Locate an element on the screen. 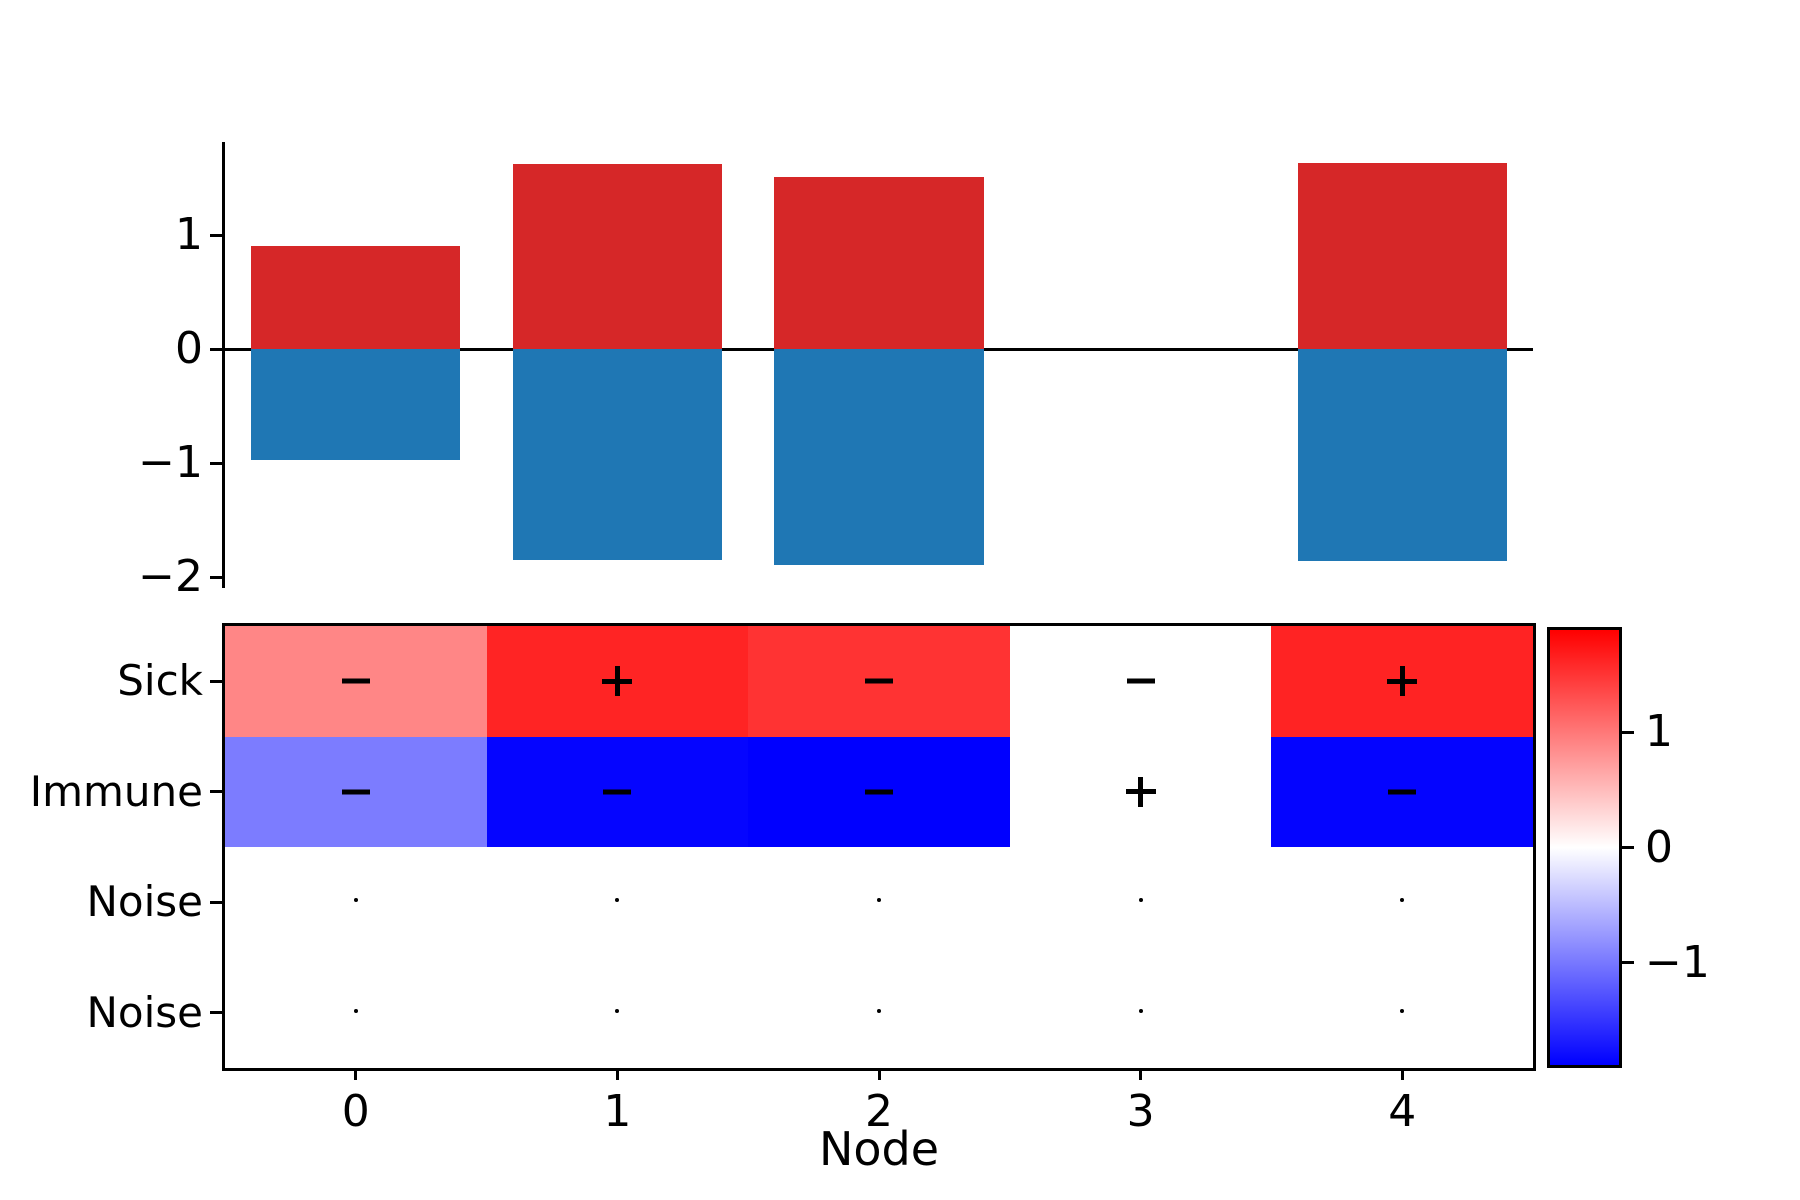 Image resolution: width=1800 pixels, height=1200 pixels. x-tick-label-node-3: 3 is located at coordinates (1140, 1111).